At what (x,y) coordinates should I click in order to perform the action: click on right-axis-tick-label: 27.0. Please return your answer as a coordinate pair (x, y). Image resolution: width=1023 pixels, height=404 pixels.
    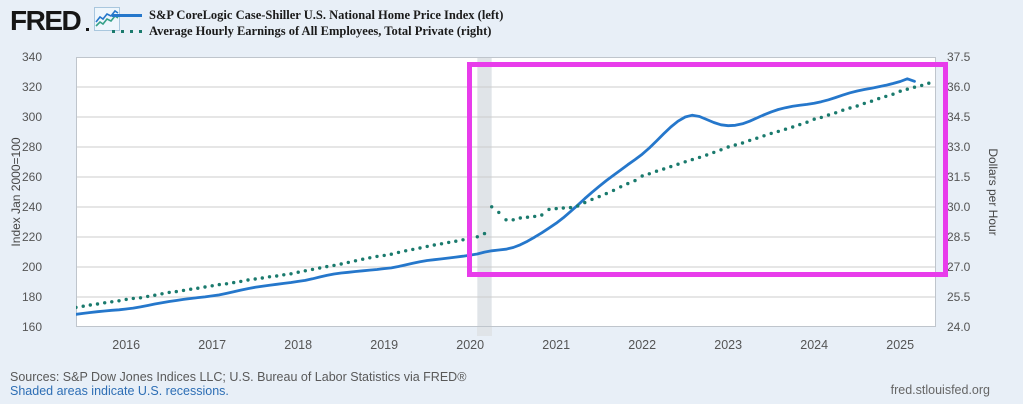
    Looking at the image, I should click on (959, 267).